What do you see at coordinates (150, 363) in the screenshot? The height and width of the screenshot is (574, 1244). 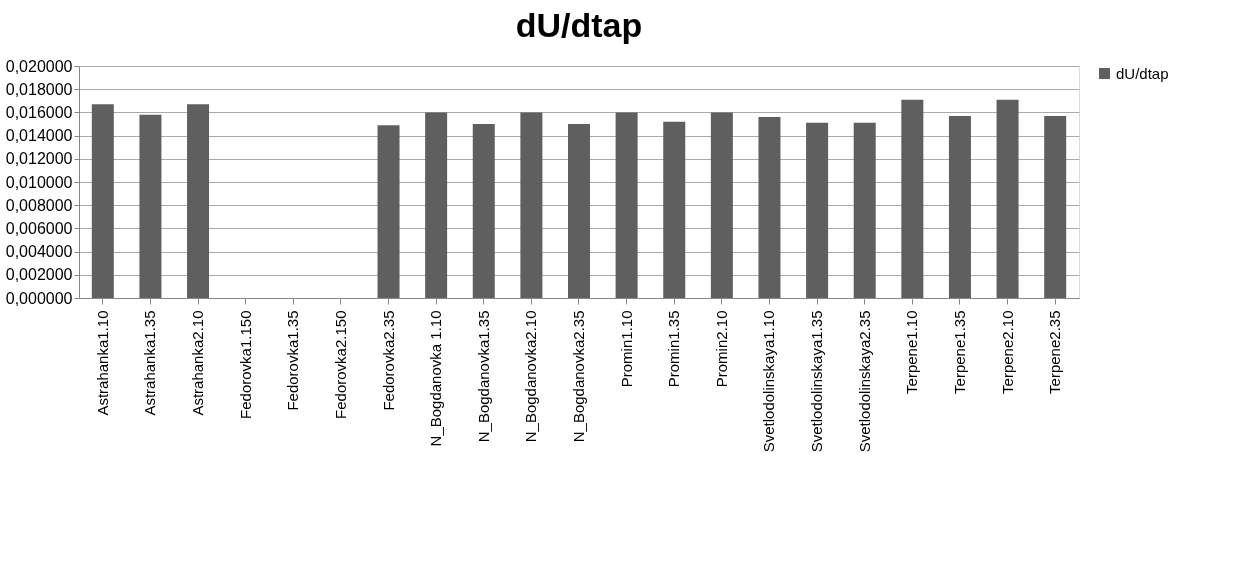 I see `x-tick-label: Astrahanka1.35` at bounding box center [150, 363].